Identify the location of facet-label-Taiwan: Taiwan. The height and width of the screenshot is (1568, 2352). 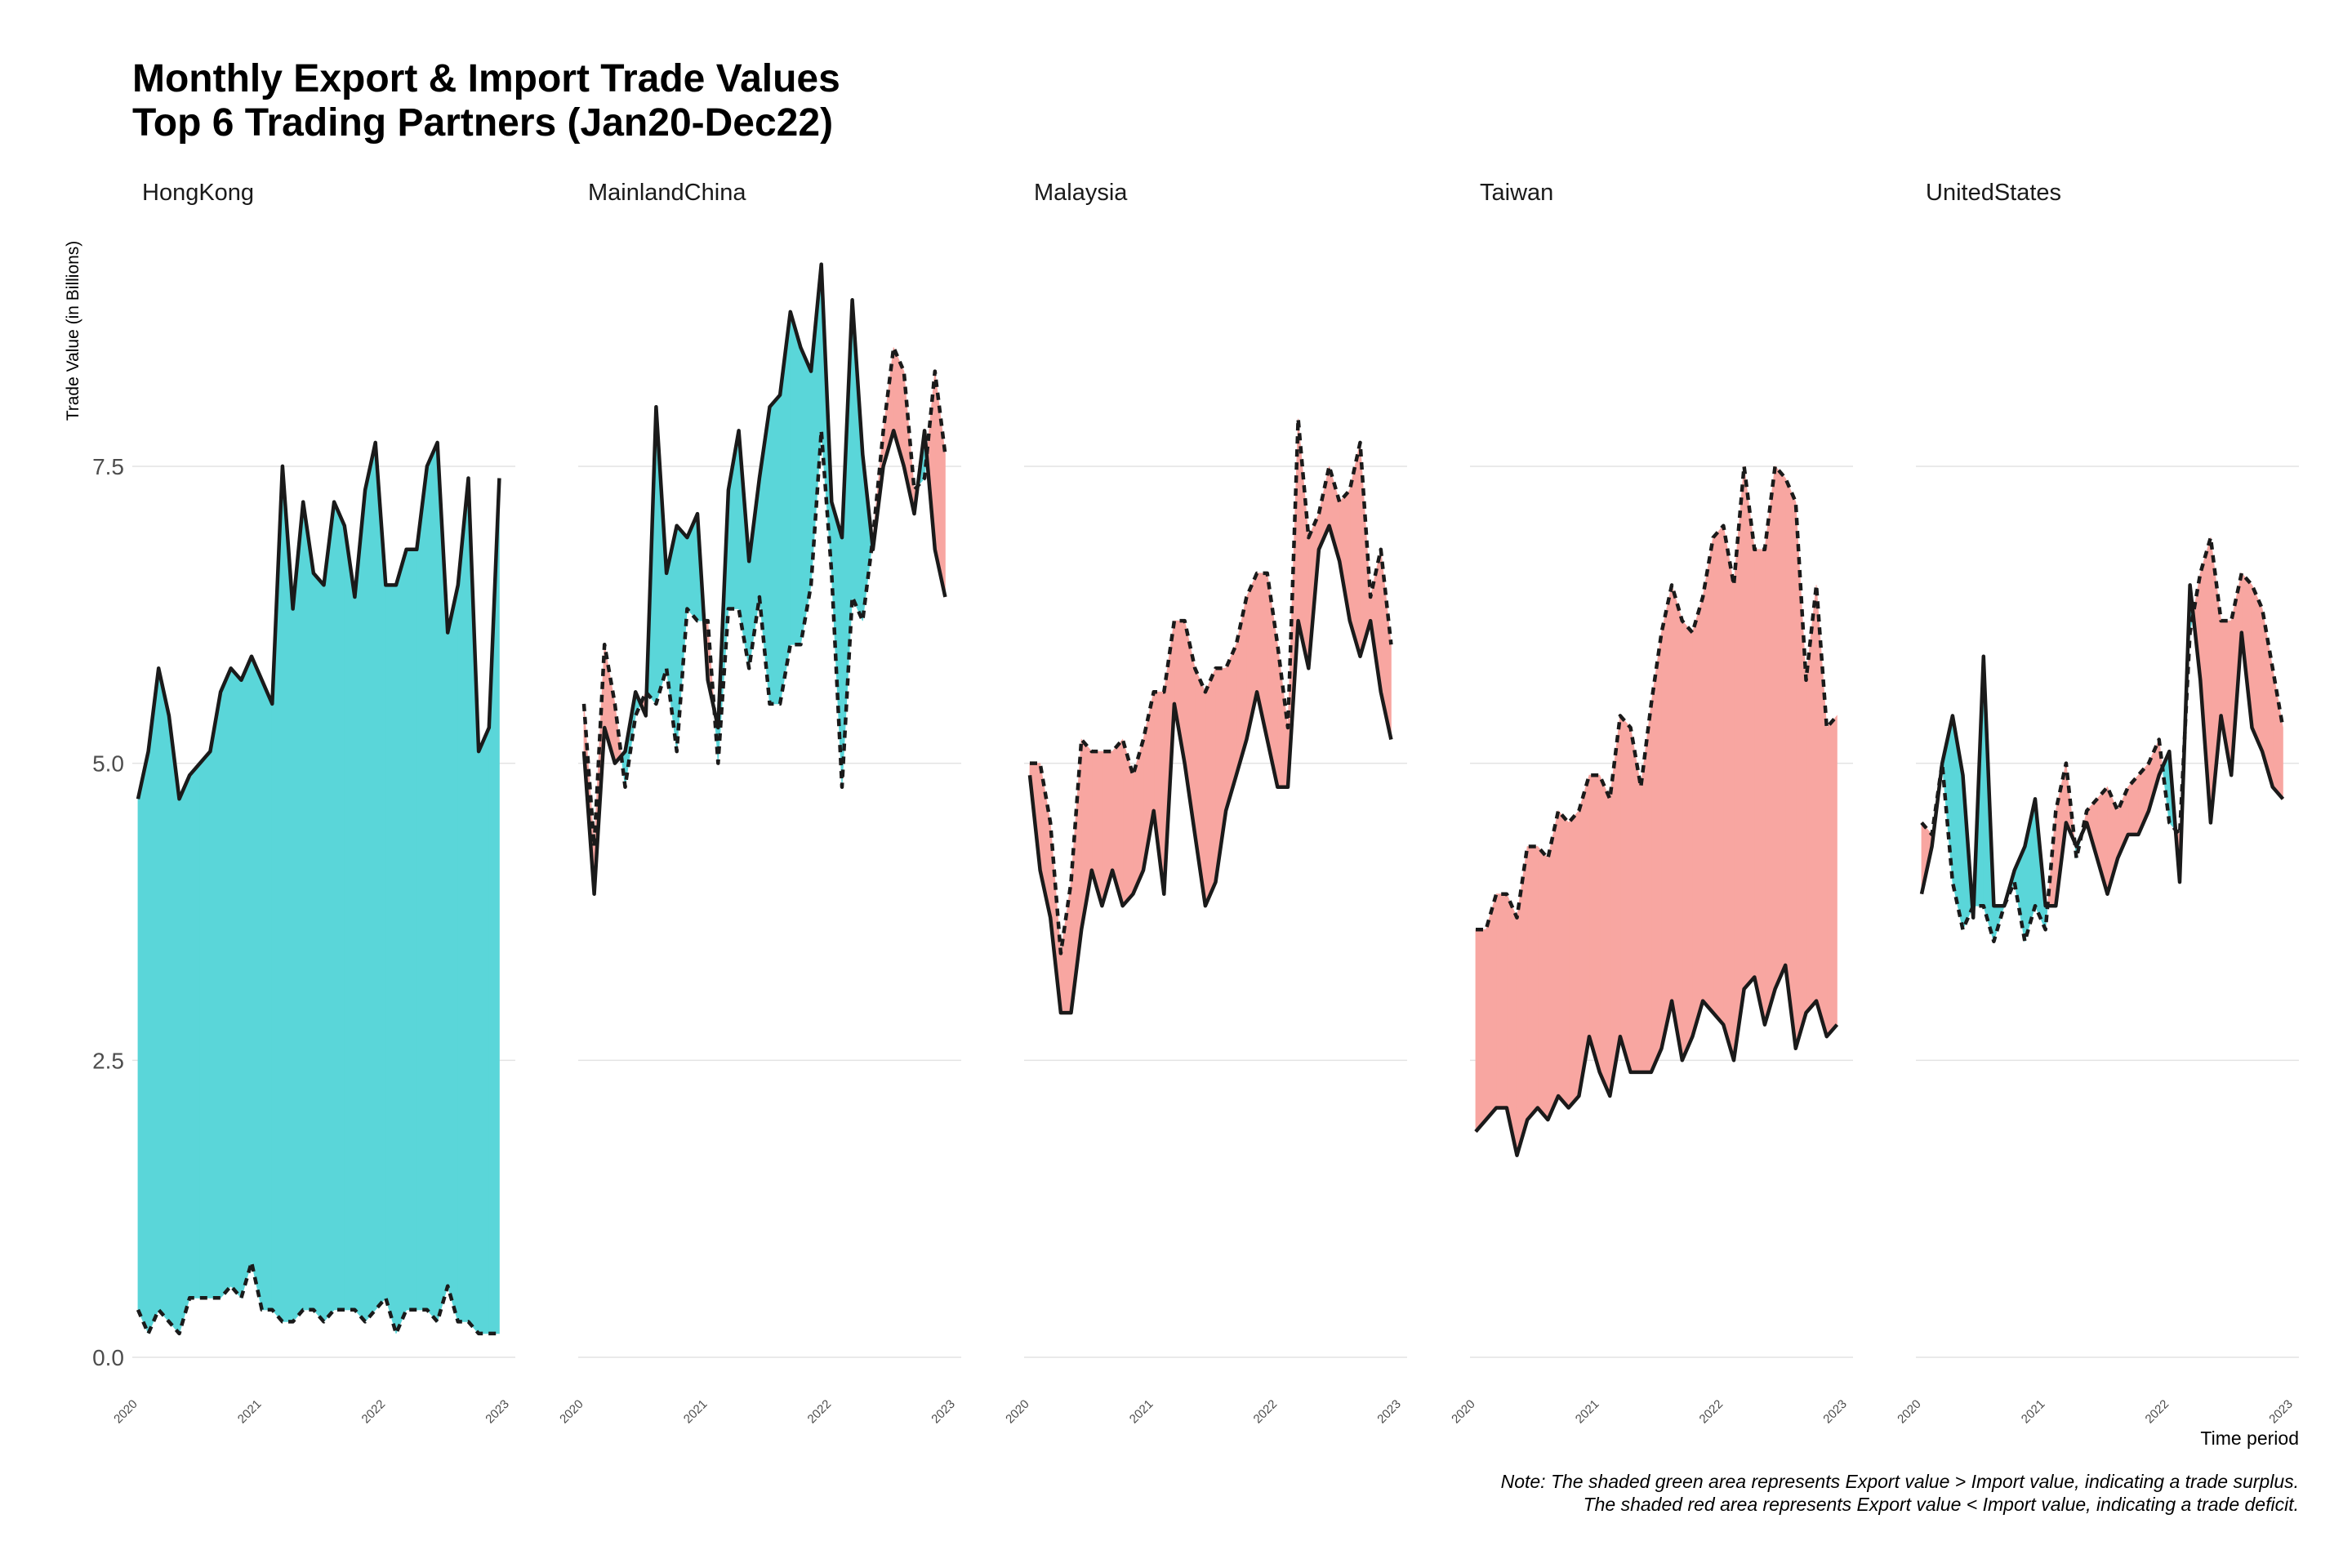
(1516, 193).